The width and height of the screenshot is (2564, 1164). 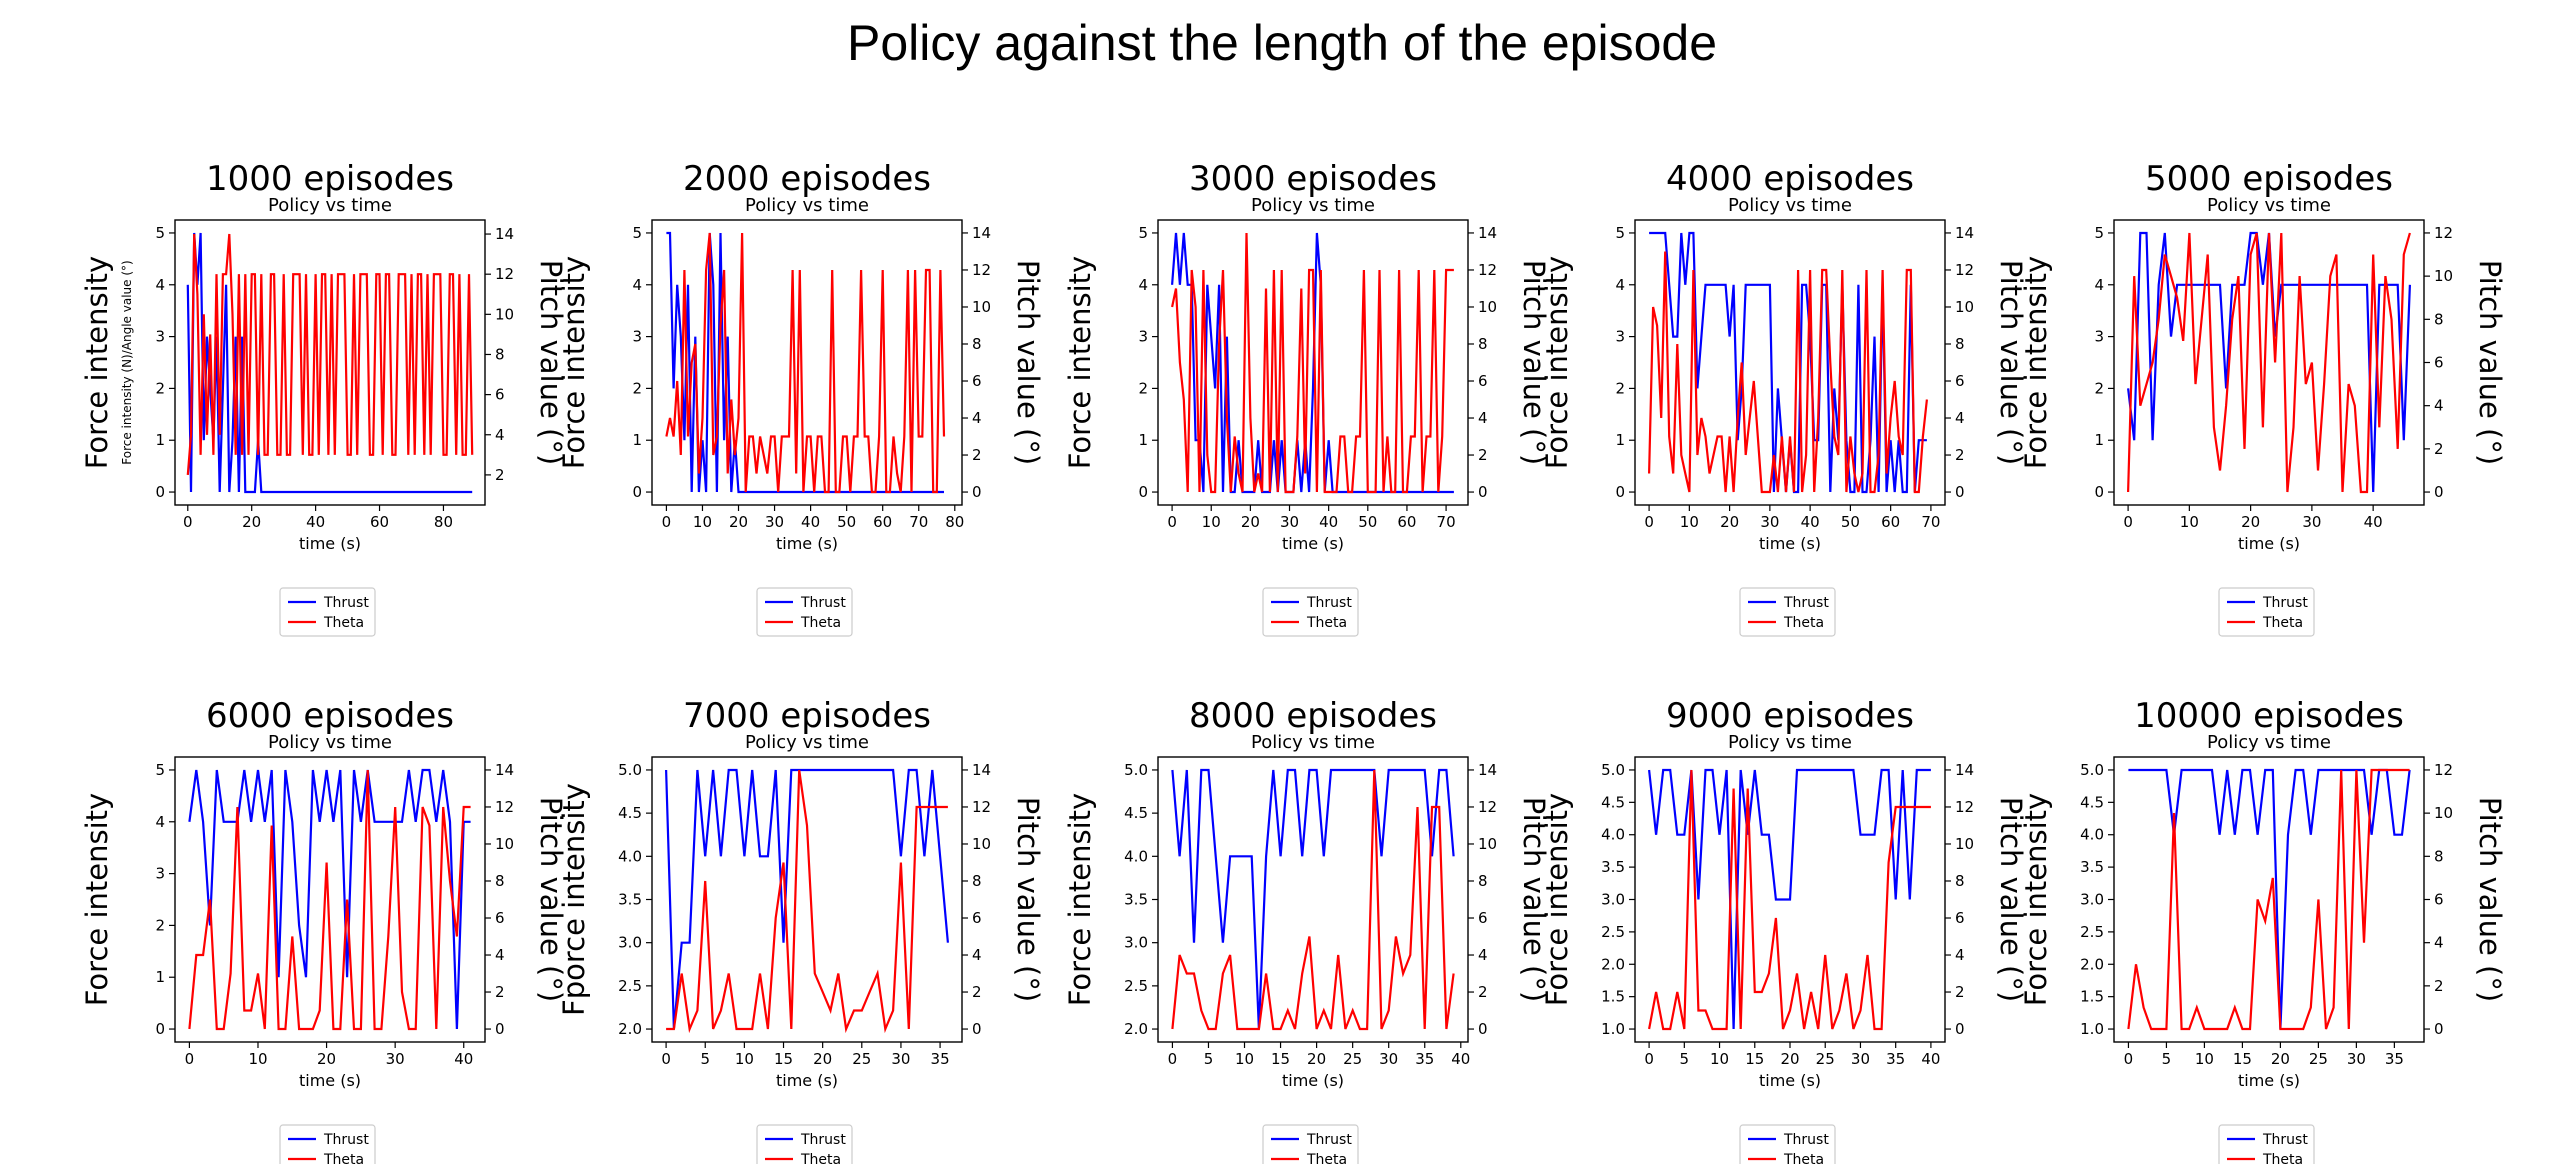 I want to click on y-tick-label: 4.5, so click(x=1613, y=802).